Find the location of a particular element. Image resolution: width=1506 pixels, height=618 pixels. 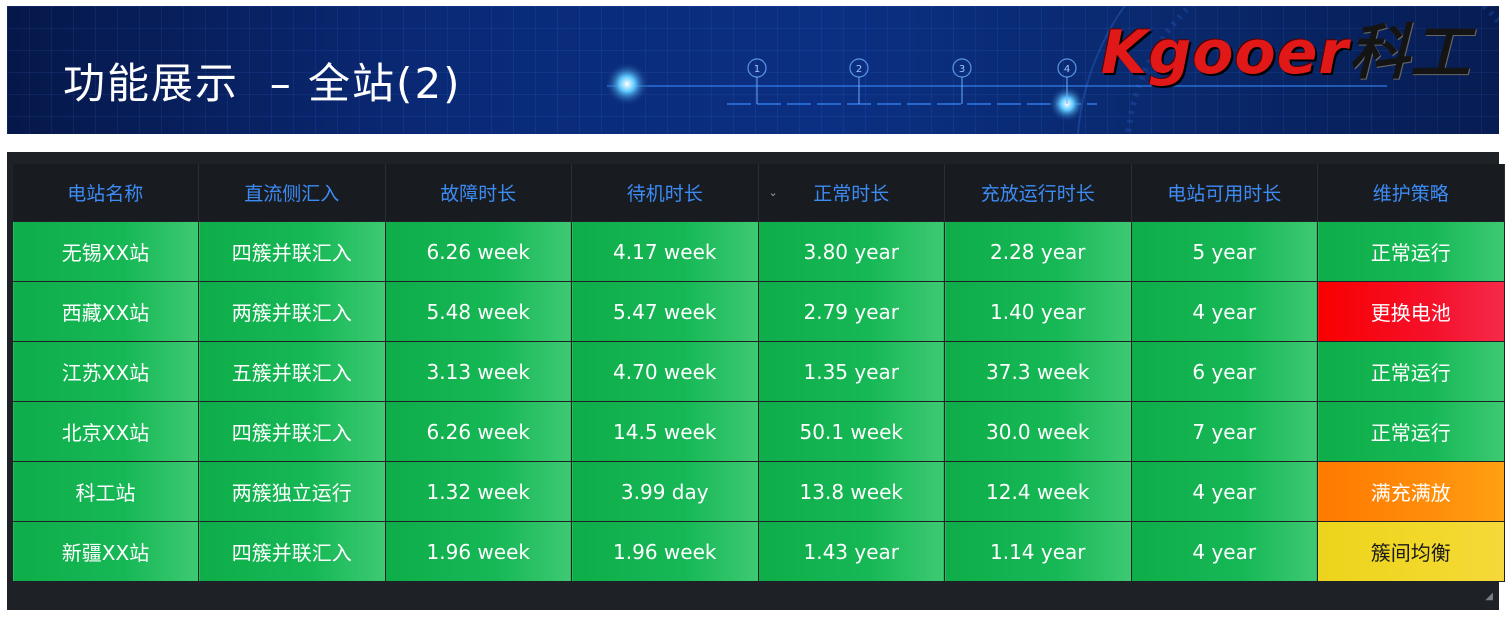

column-header-standby-duration: 待机时长 is located at coordinates (665, 193).